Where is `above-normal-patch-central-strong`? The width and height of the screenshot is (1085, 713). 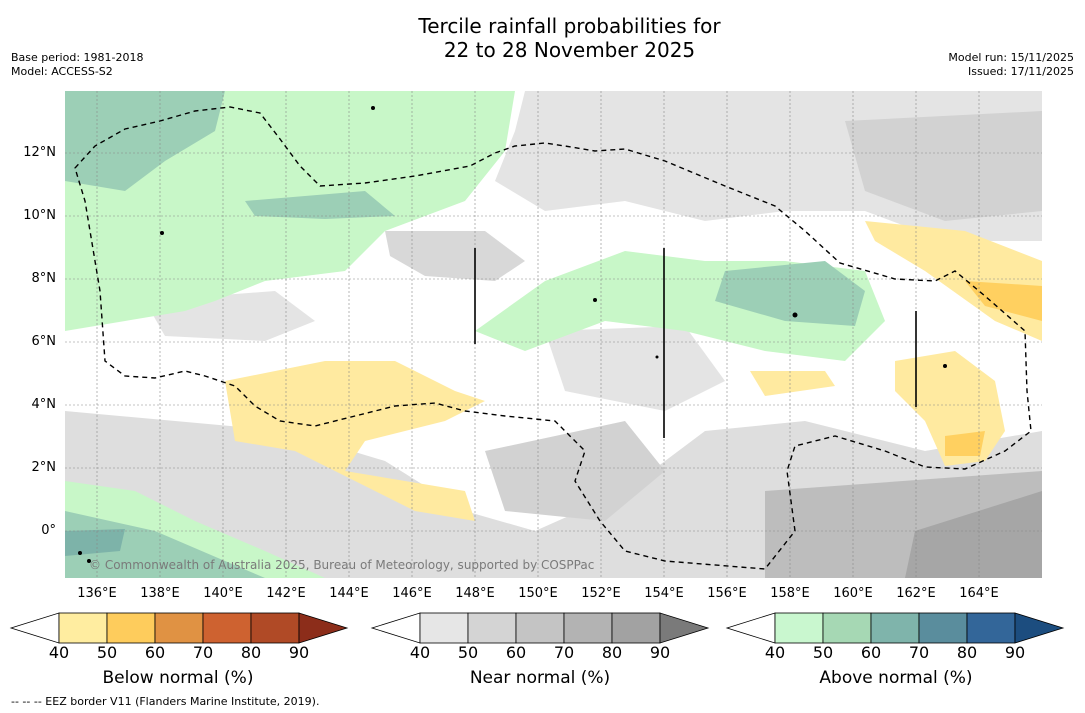 above-normal-patch-central-strong is located at coordinates (790, 293).